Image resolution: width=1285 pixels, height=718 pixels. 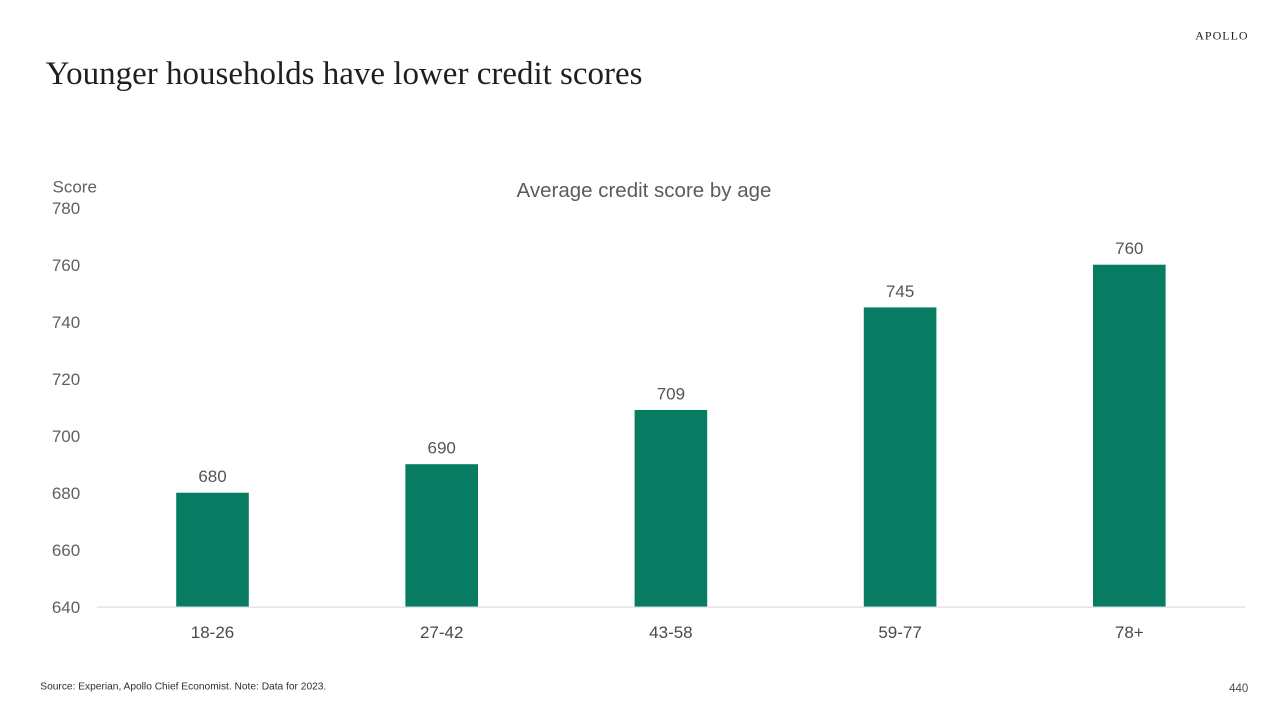 I want to click on svg-text: 18-26, so click(x=212, y=632).